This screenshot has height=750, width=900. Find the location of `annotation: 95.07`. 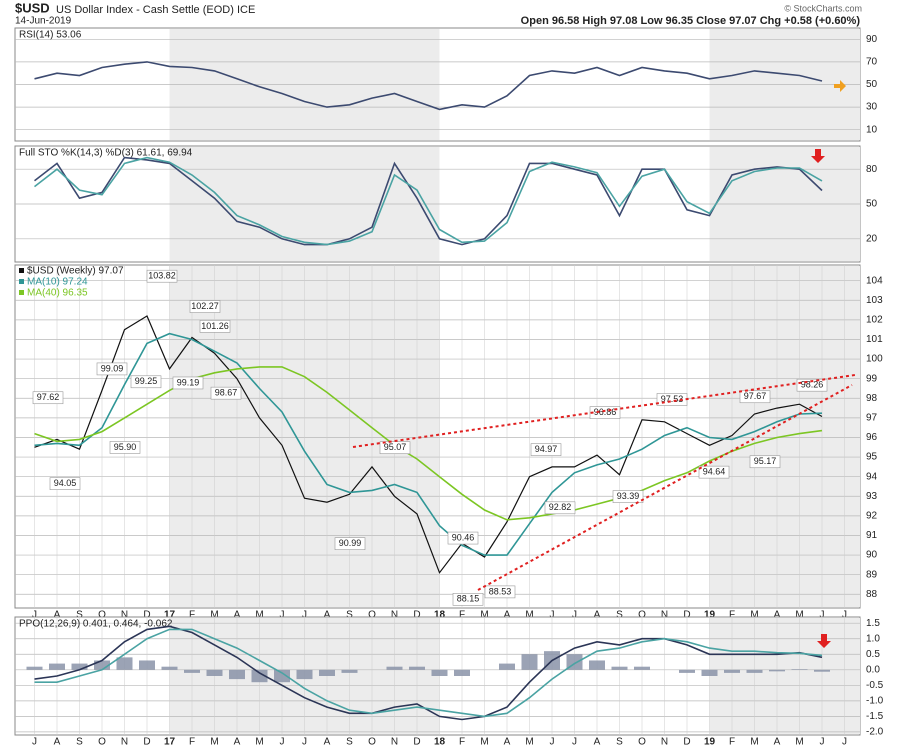

annotation: 95.07 is located at coordinates (395, 447).